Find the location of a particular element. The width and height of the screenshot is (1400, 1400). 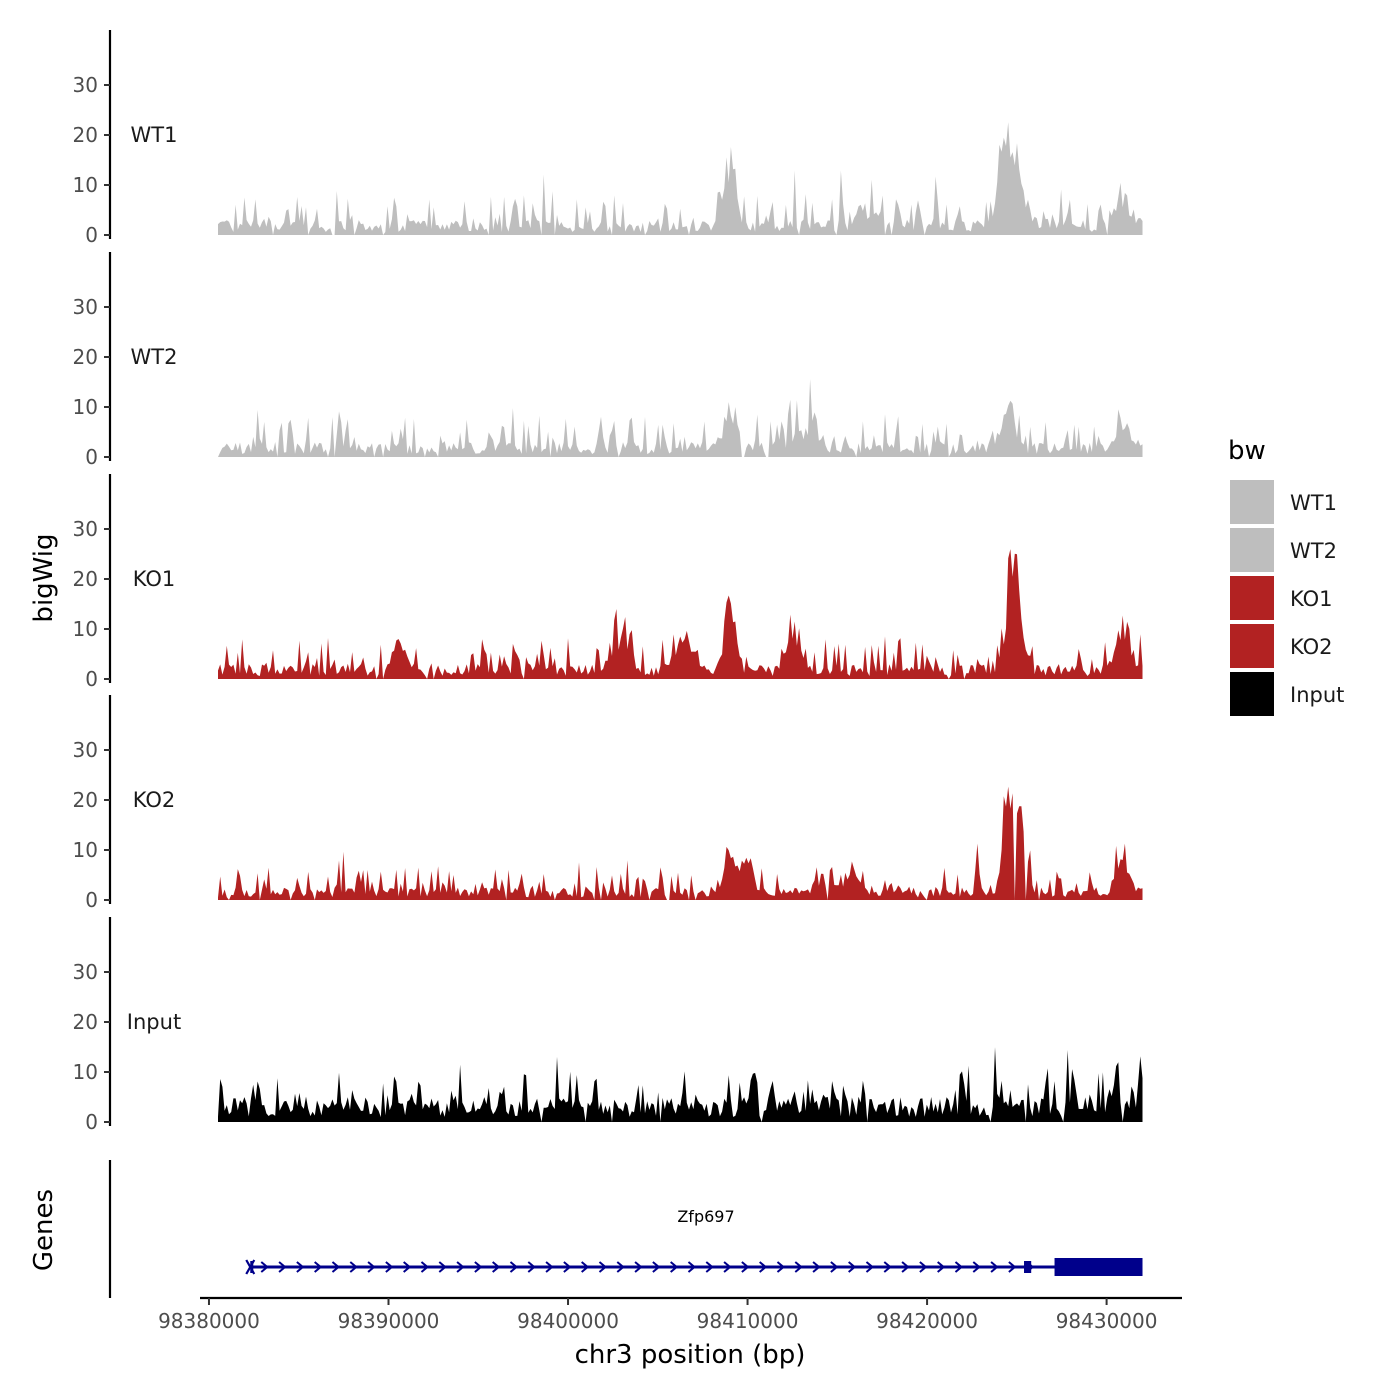

legend-label-ko1: KO1 is located at coordinates (1311, 599).